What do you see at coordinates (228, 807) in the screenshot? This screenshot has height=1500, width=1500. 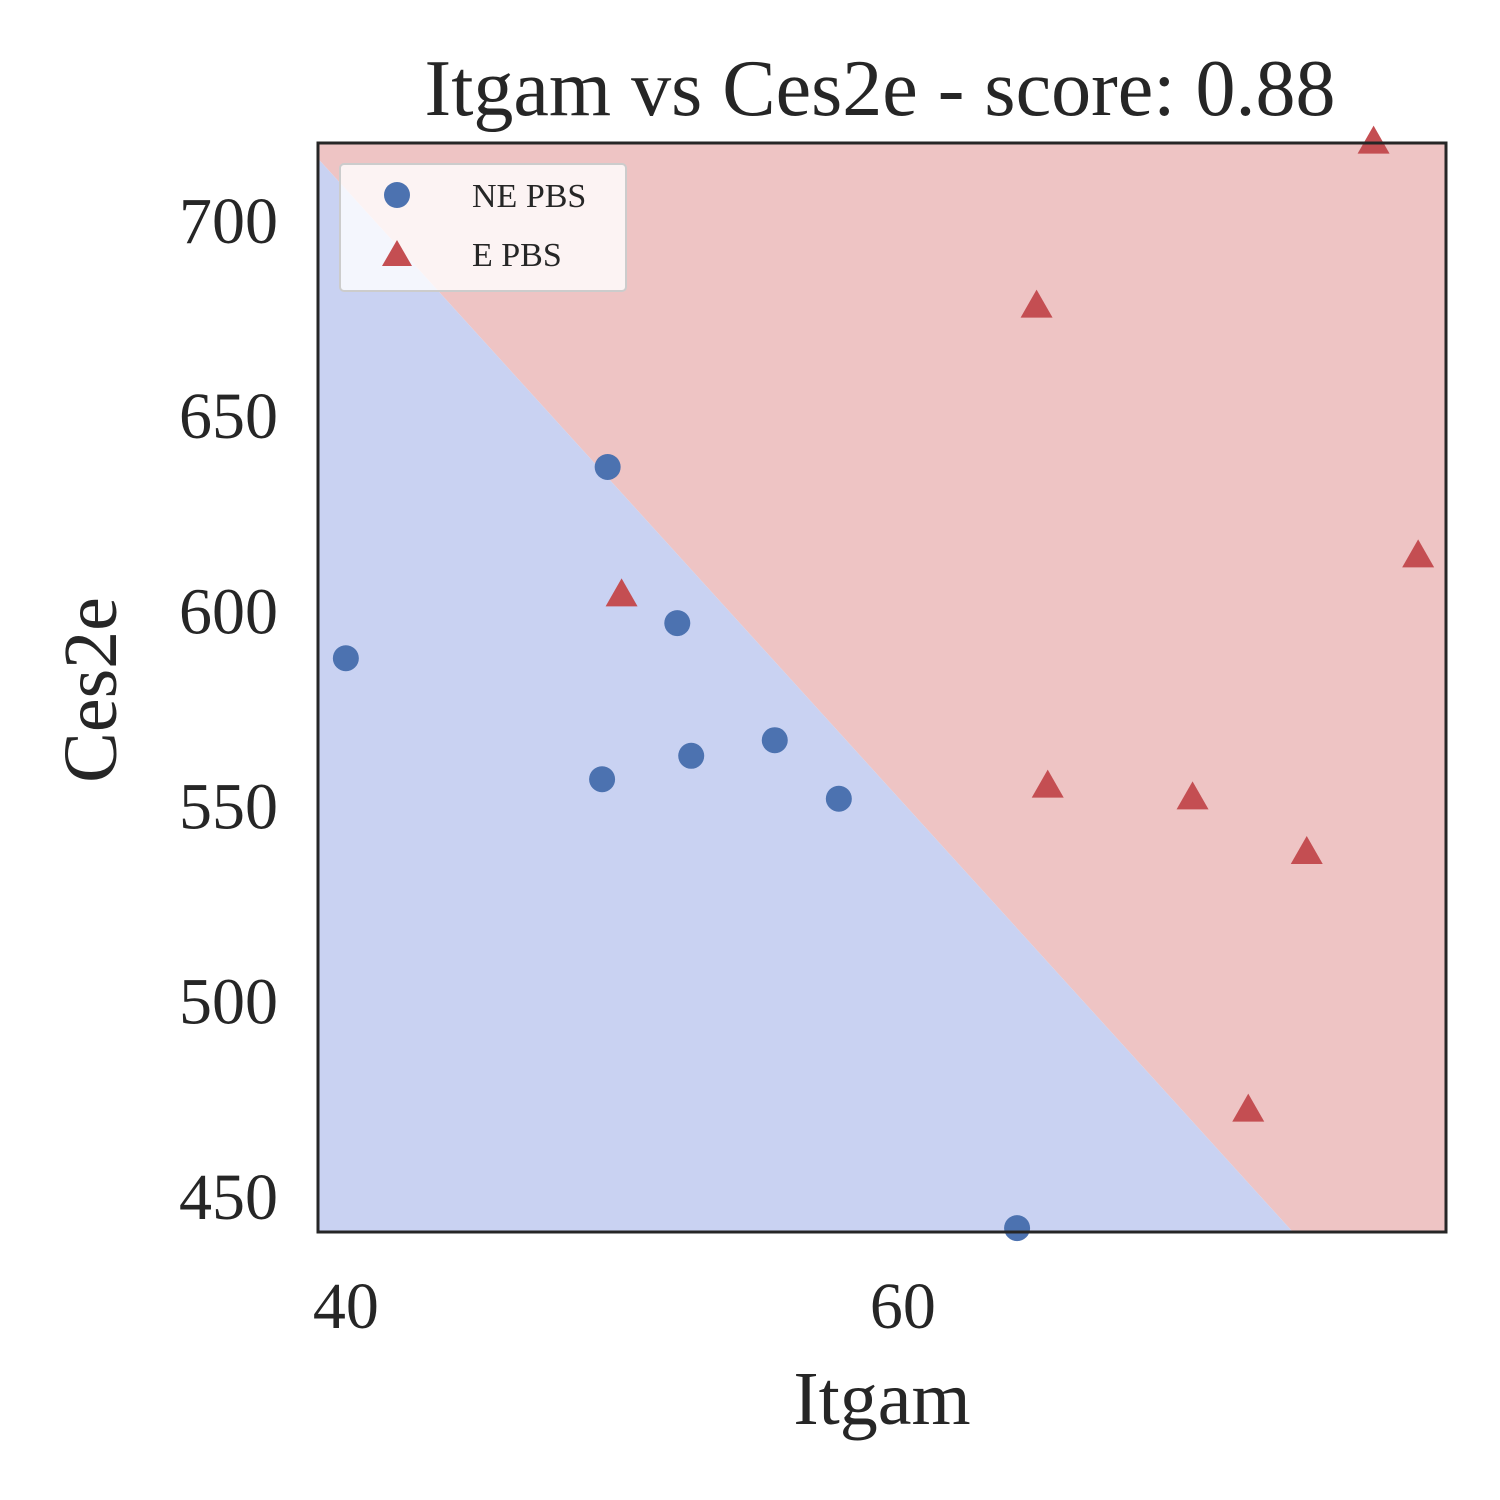 I see `y-tick-label: 550` at bounding box center [228, 807].